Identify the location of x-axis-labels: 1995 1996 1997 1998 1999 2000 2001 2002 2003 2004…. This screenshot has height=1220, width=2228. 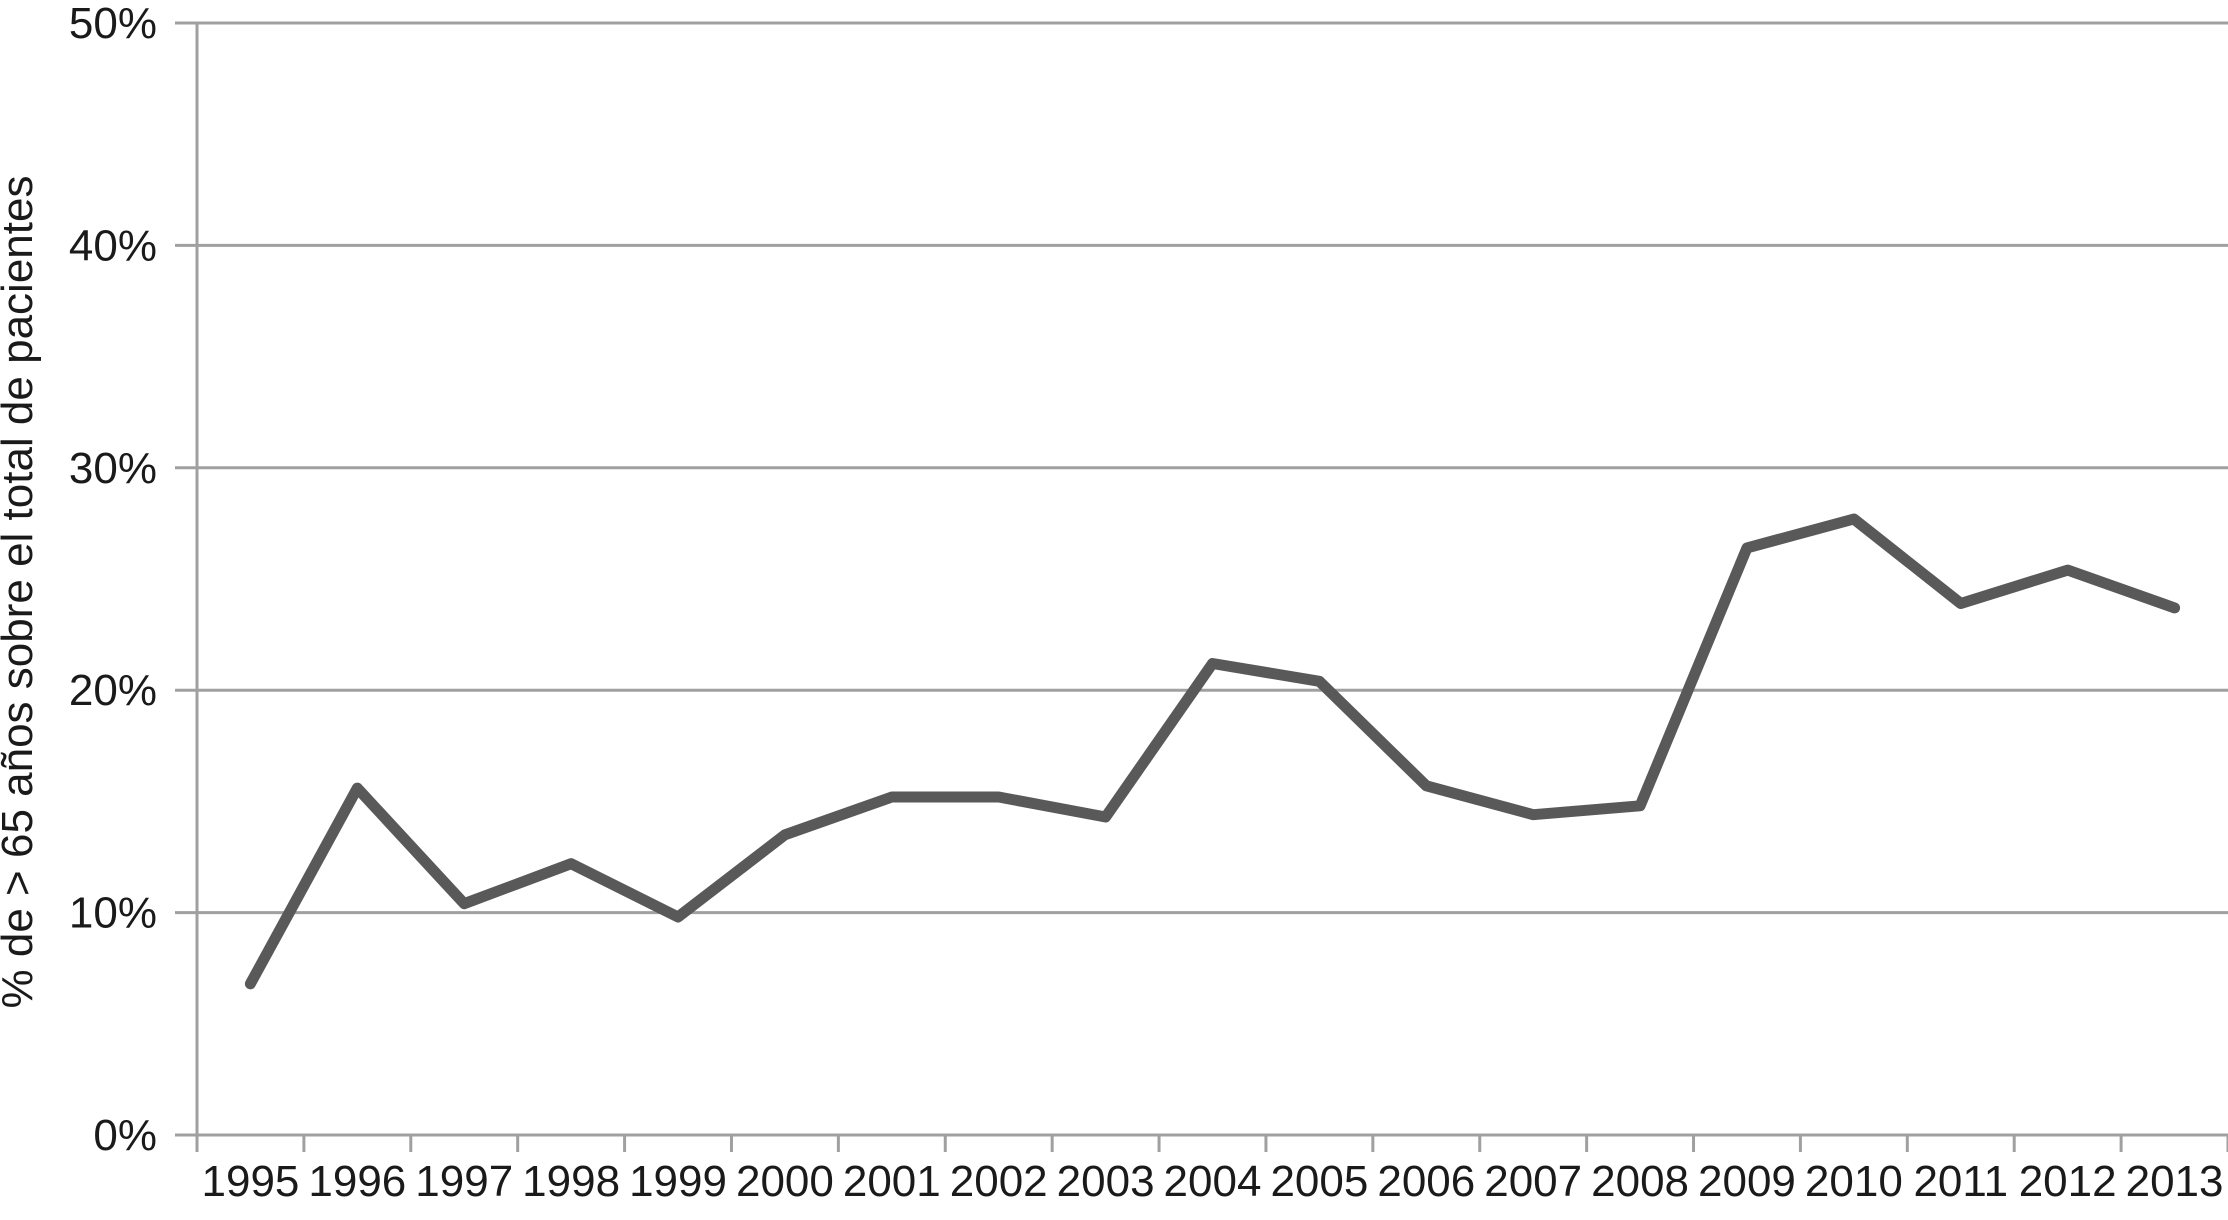
(1213, 1181).